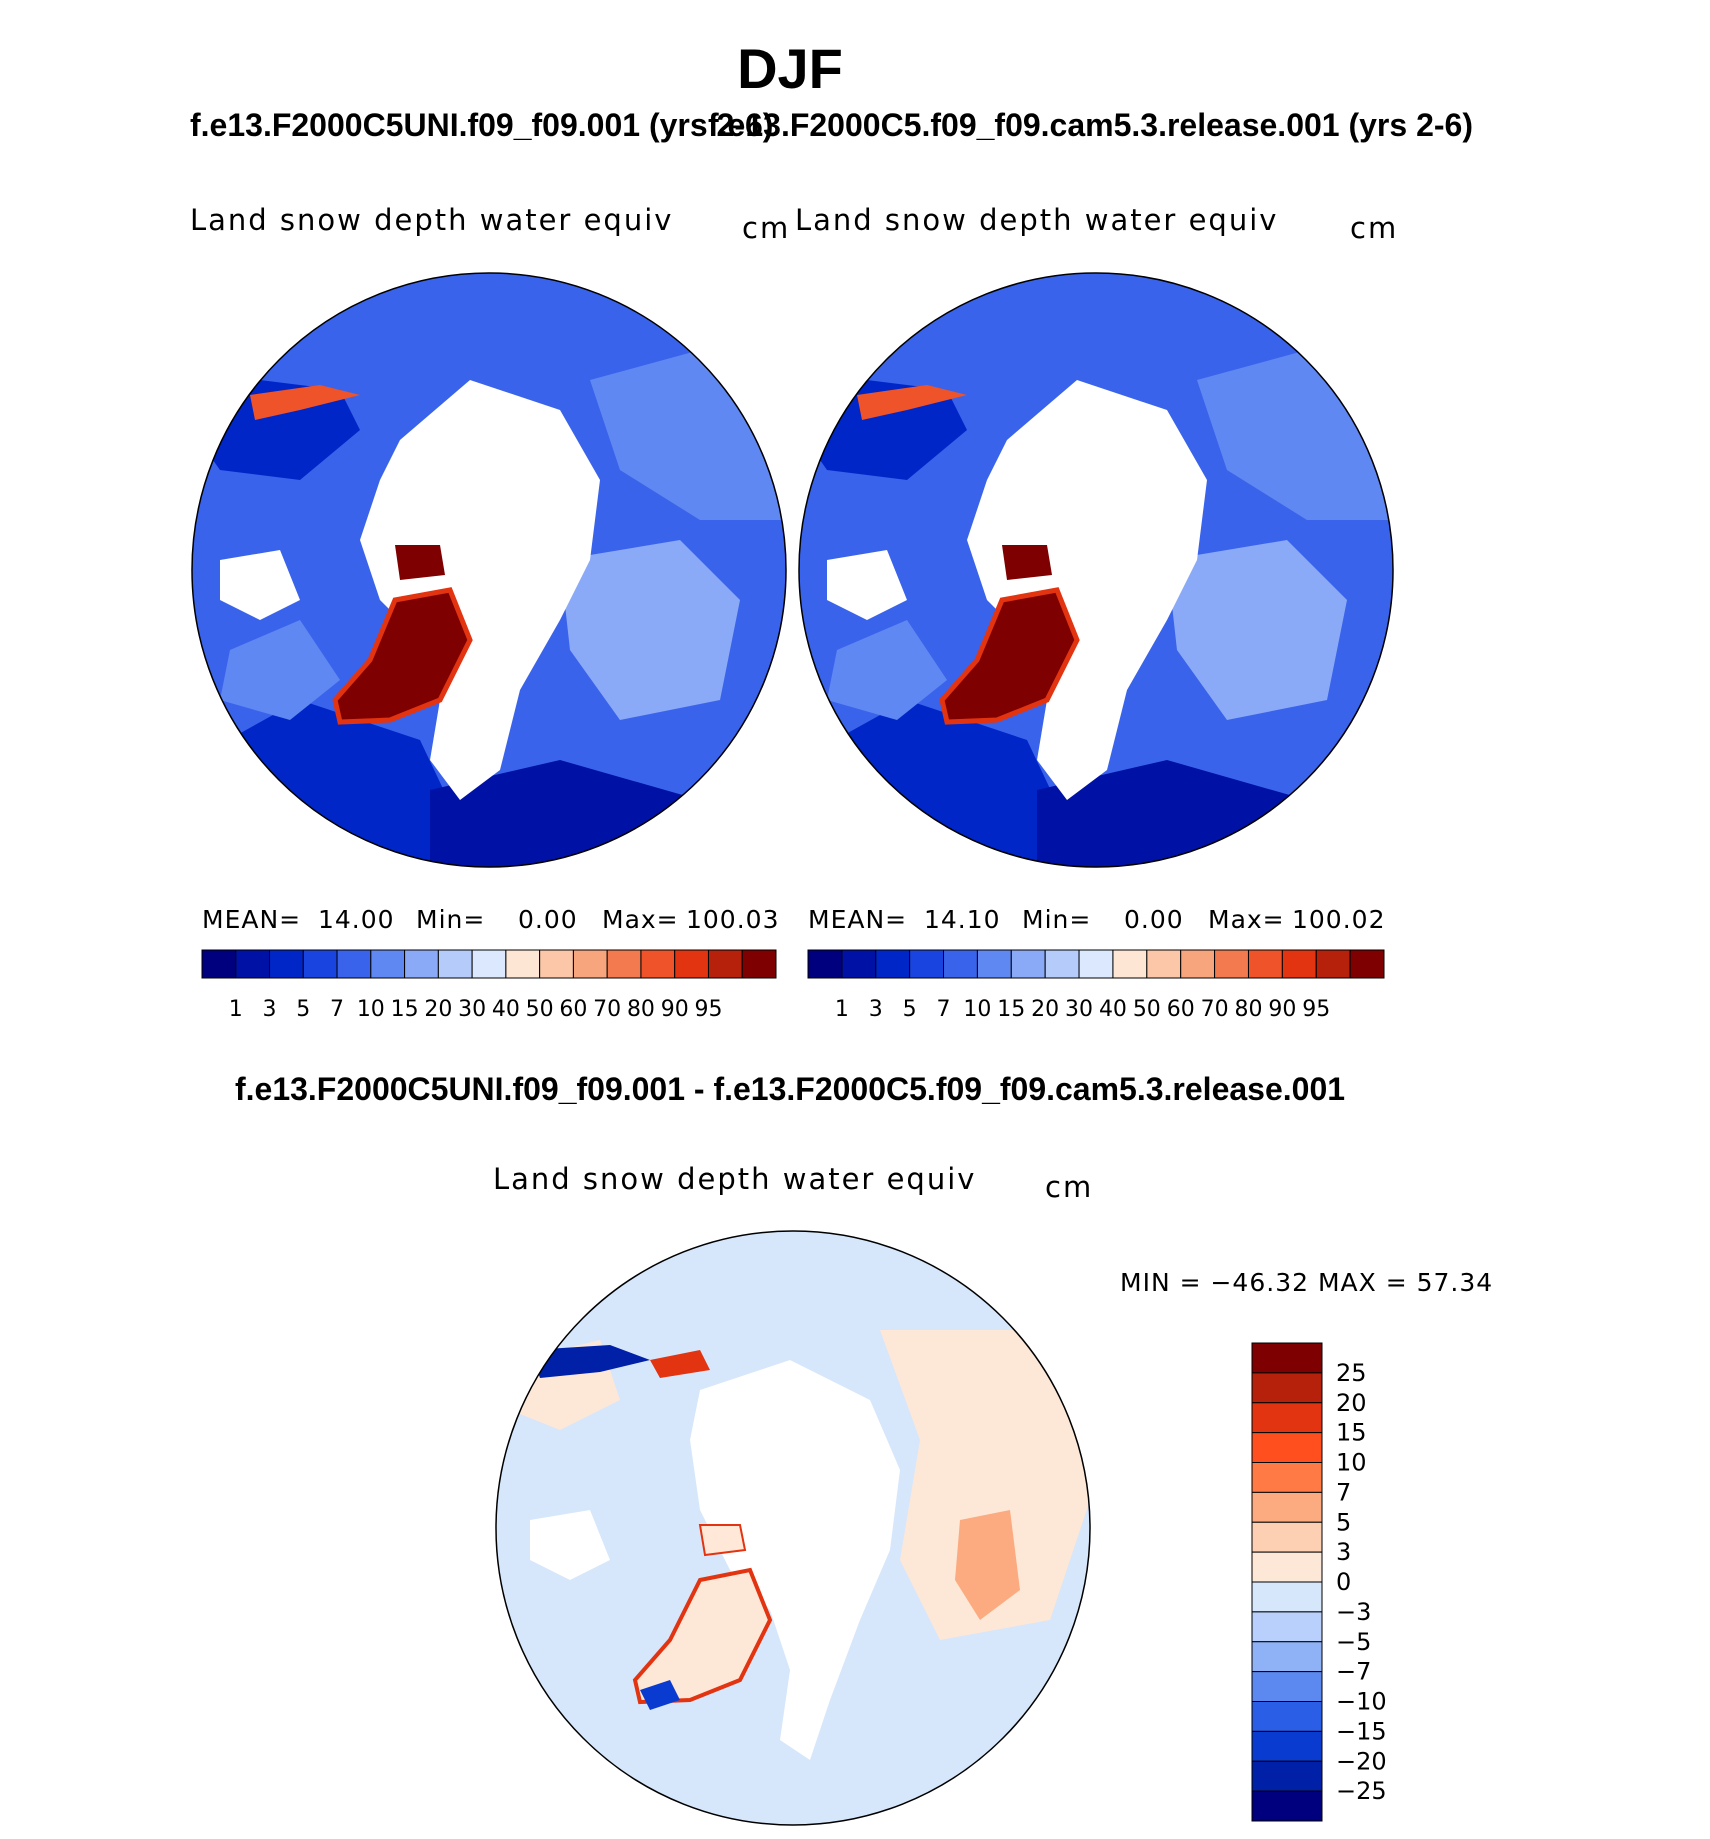 This screenshot has width=1710, height=1839. What do you see at coordinates (573, 1009) in the screenshot?
I see `left-colorbar-tick-label: 60` at bounding box center [573, 1009].